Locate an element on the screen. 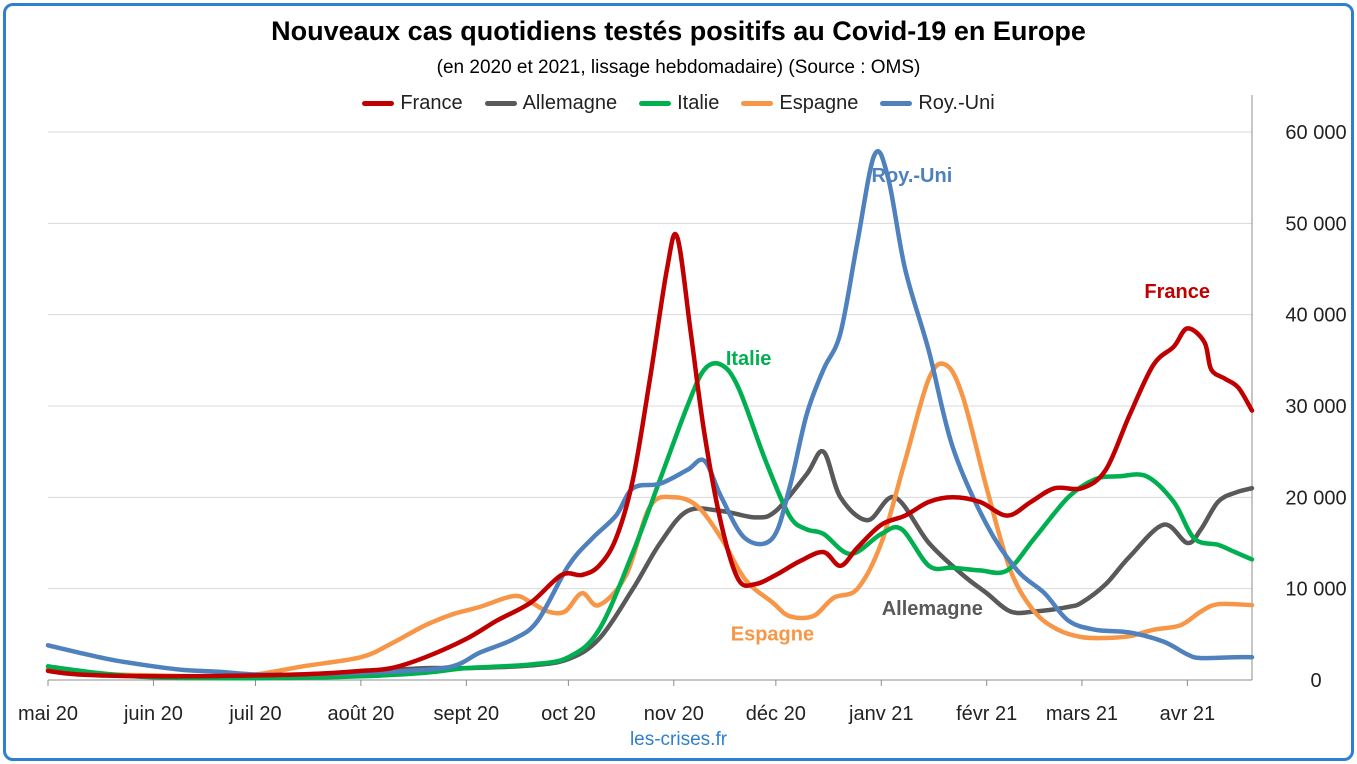 The image size is (1357, 764). legend-item: France is located at coordinates (412, 103).